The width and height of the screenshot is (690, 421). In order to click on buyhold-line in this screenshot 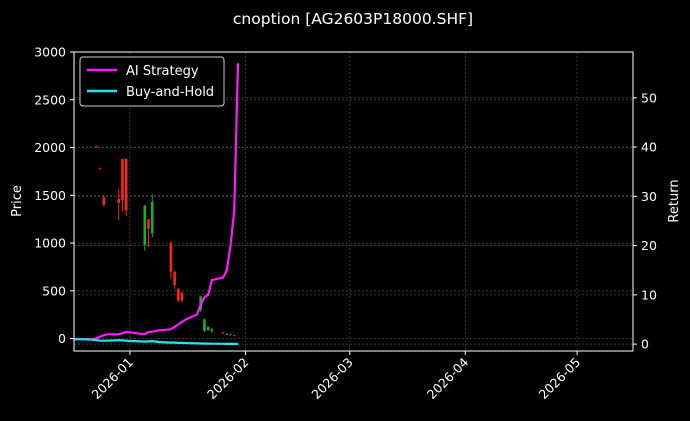, I will do `click(156, 341)`.